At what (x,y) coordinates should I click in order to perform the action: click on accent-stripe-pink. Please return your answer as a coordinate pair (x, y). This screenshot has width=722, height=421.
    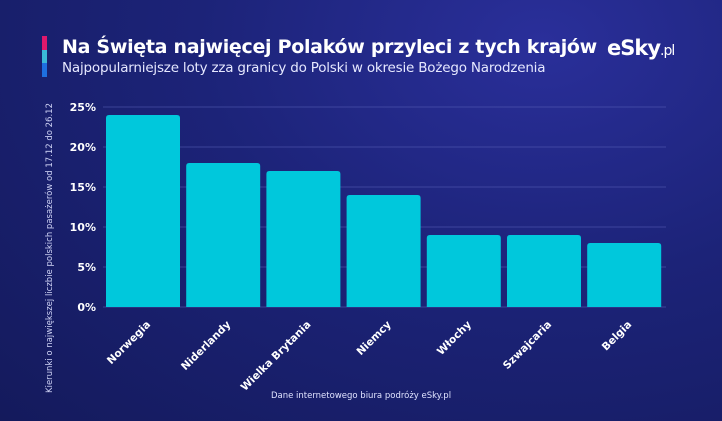
    Looking at the image, I should click on (44, 43).